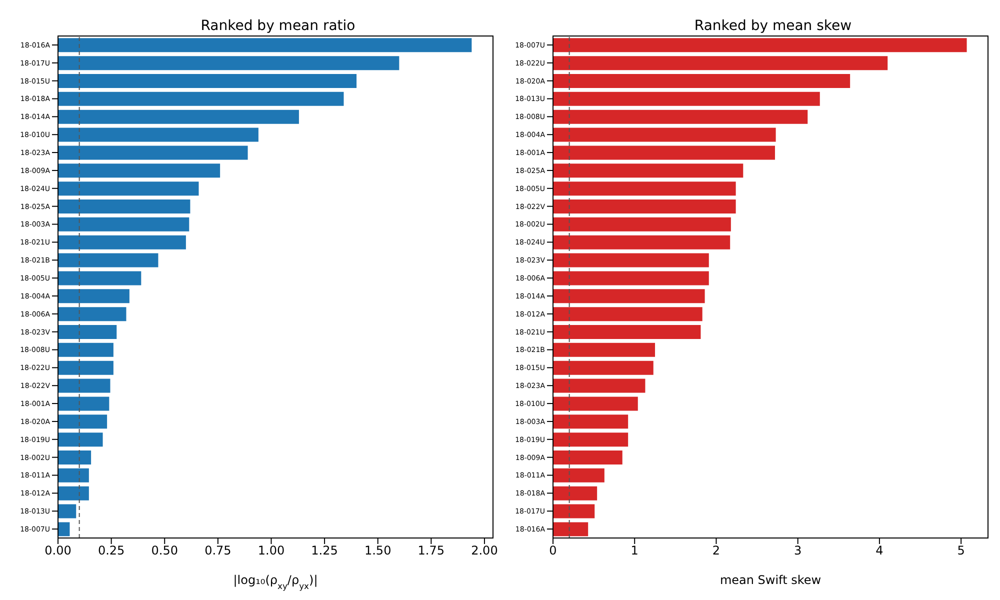 The width and height of the screenshot is (1000, 600). Describe the element at coordinates (798, 551) in the screenshot. I see `x-tick-label: 3` at that location.